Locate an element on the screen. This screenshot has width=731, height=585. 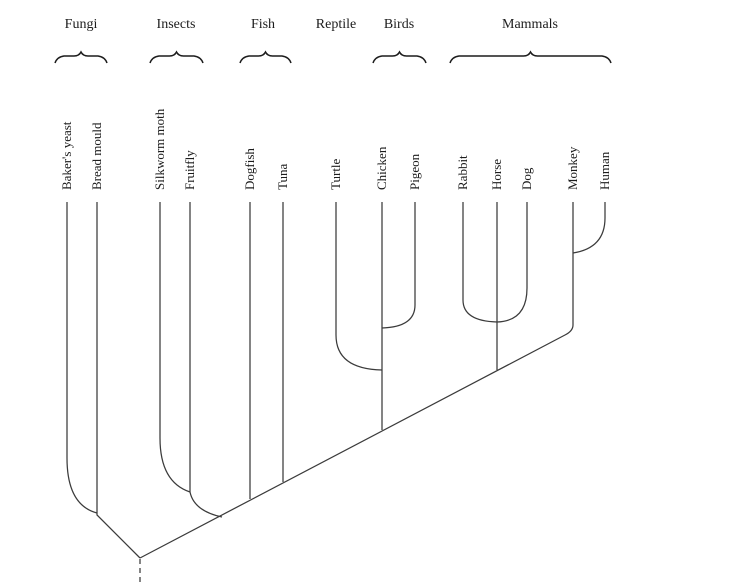
group-label-mammals: Mammals is located at coordinates (530, 24).